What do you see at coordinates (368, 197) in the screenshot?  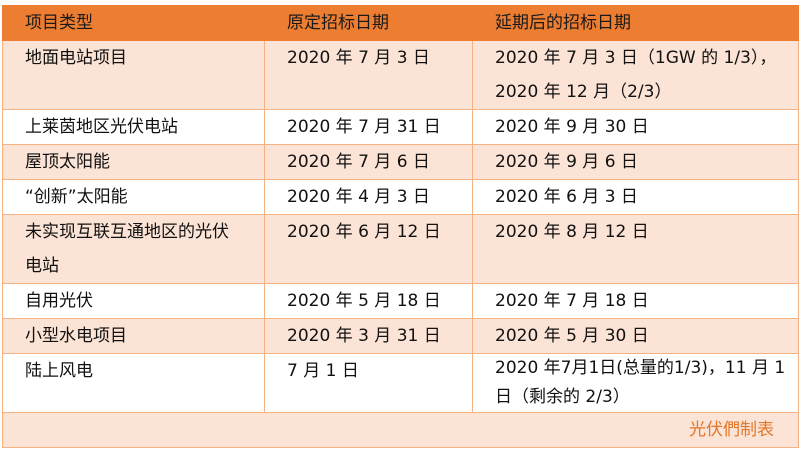 I see `cell-original: 2020 年 4 月 3 日` at bounding box center [368, 197].